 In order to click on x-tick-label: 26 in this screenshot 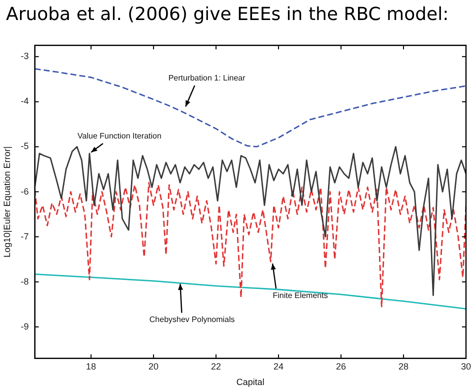, I will do `click(341, 366)`.